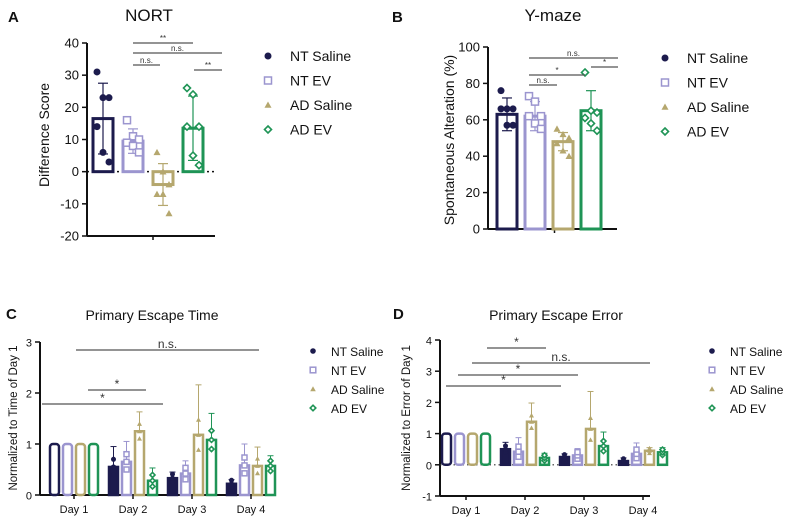 The height and width of the screenshot is (526, 794). What do you see at coordinates (535, 172) in the screenshot?
I see `bar-nt-ev` at bounding box center [535, 172].